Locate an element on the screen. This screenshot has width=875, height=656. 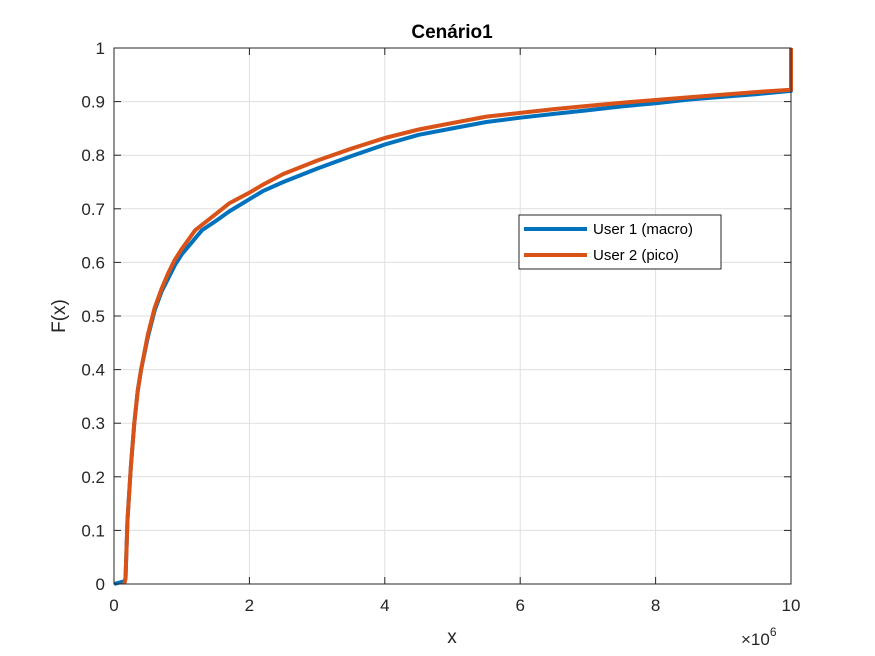
y-tick-label: 1 is located at coordinates (100, 48).